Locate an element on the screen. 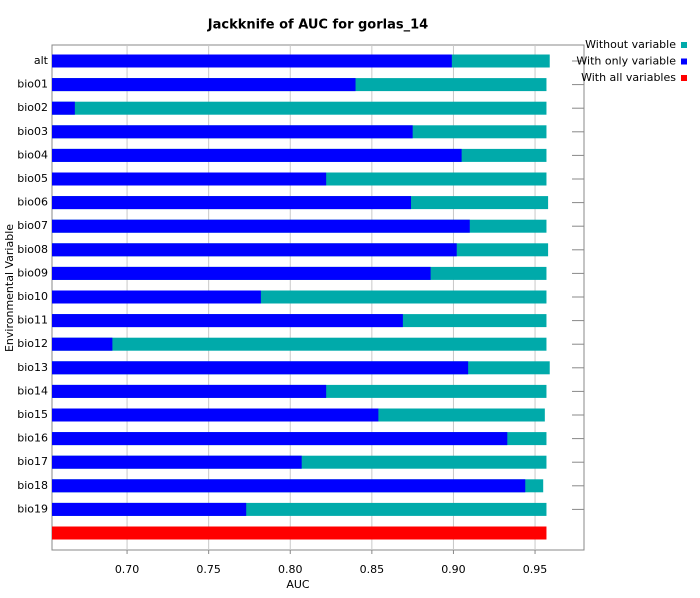 The height and width of the screenshot is (598, 700). y-tick-label: bio12 is located at coordinates (32, 343).